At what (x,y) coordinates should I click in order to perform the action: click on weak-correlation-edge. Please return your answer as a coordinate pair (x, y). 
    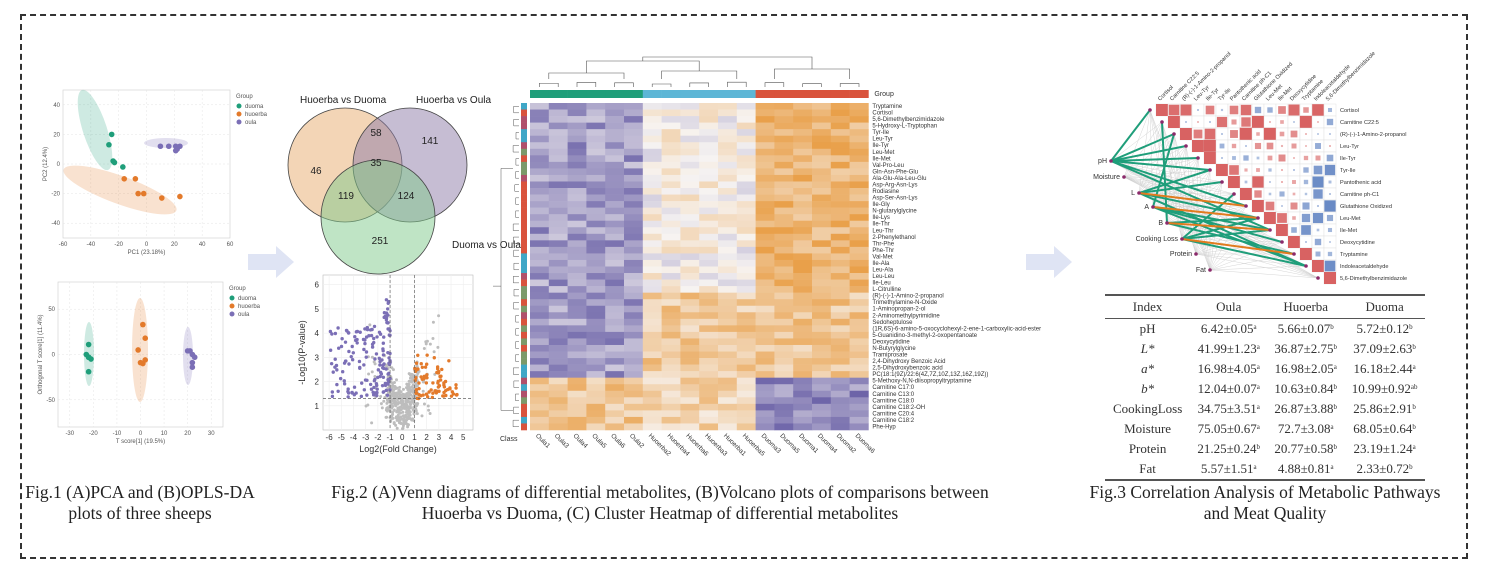
    Looking at the image, I should click on (1150, 157).